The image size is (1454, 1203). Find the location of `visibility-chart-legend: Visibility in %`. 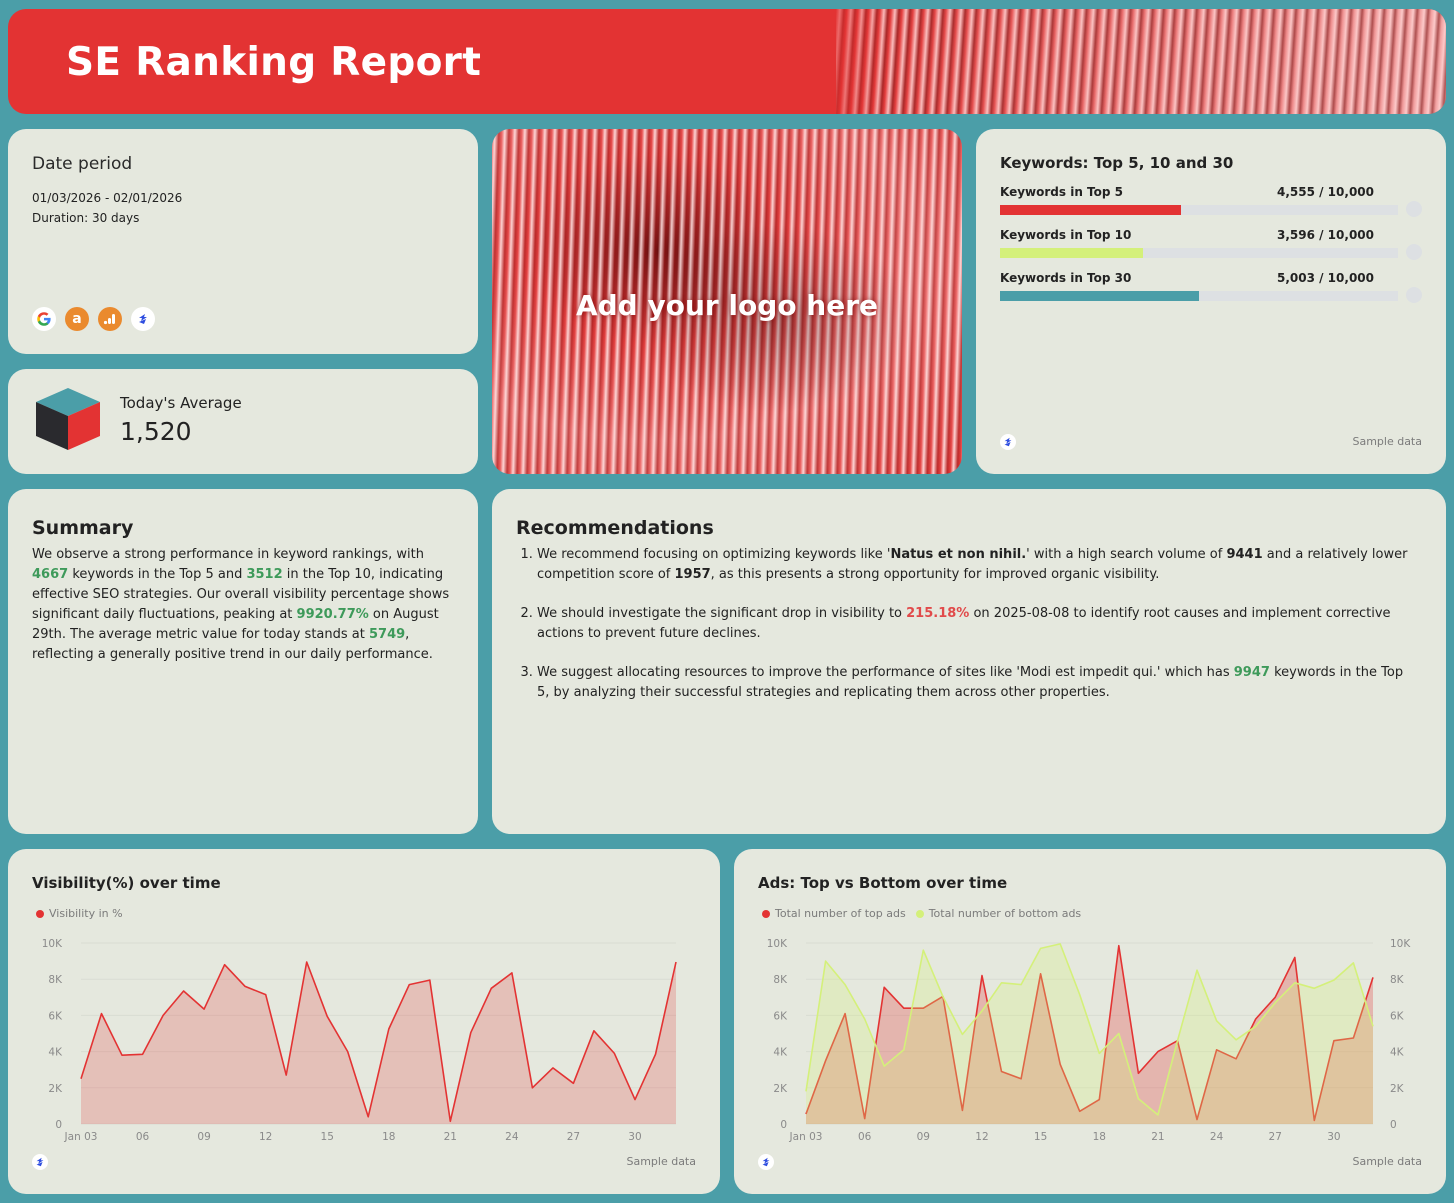

visibility-chart-legend: Visibility in % is located at coordinates (79, 913).